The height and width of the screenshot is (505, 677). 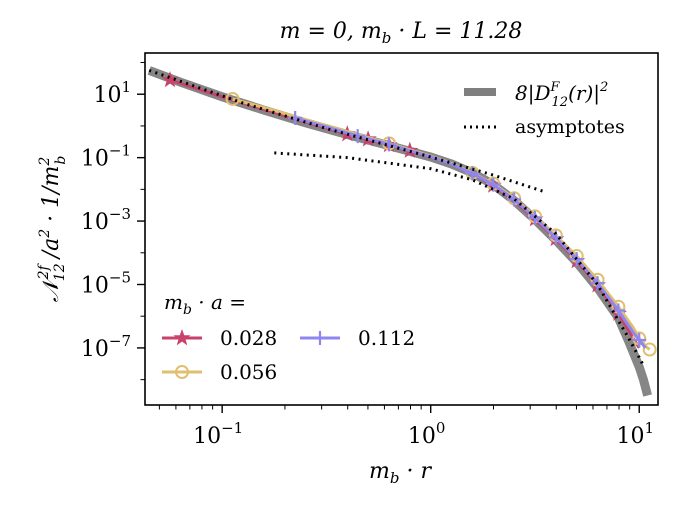 I want to click on legend-top-right: 8|DF 12(r)|2 asymptotes, so click(x=544, y=109).